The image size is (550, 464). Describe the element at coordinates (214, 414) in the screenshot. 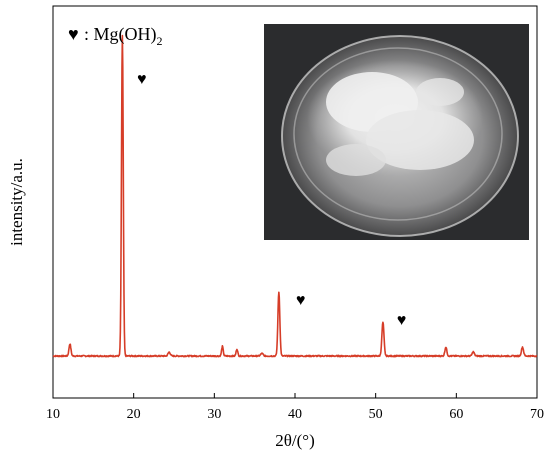

I see `x-tick-label-30: 30` at that location.